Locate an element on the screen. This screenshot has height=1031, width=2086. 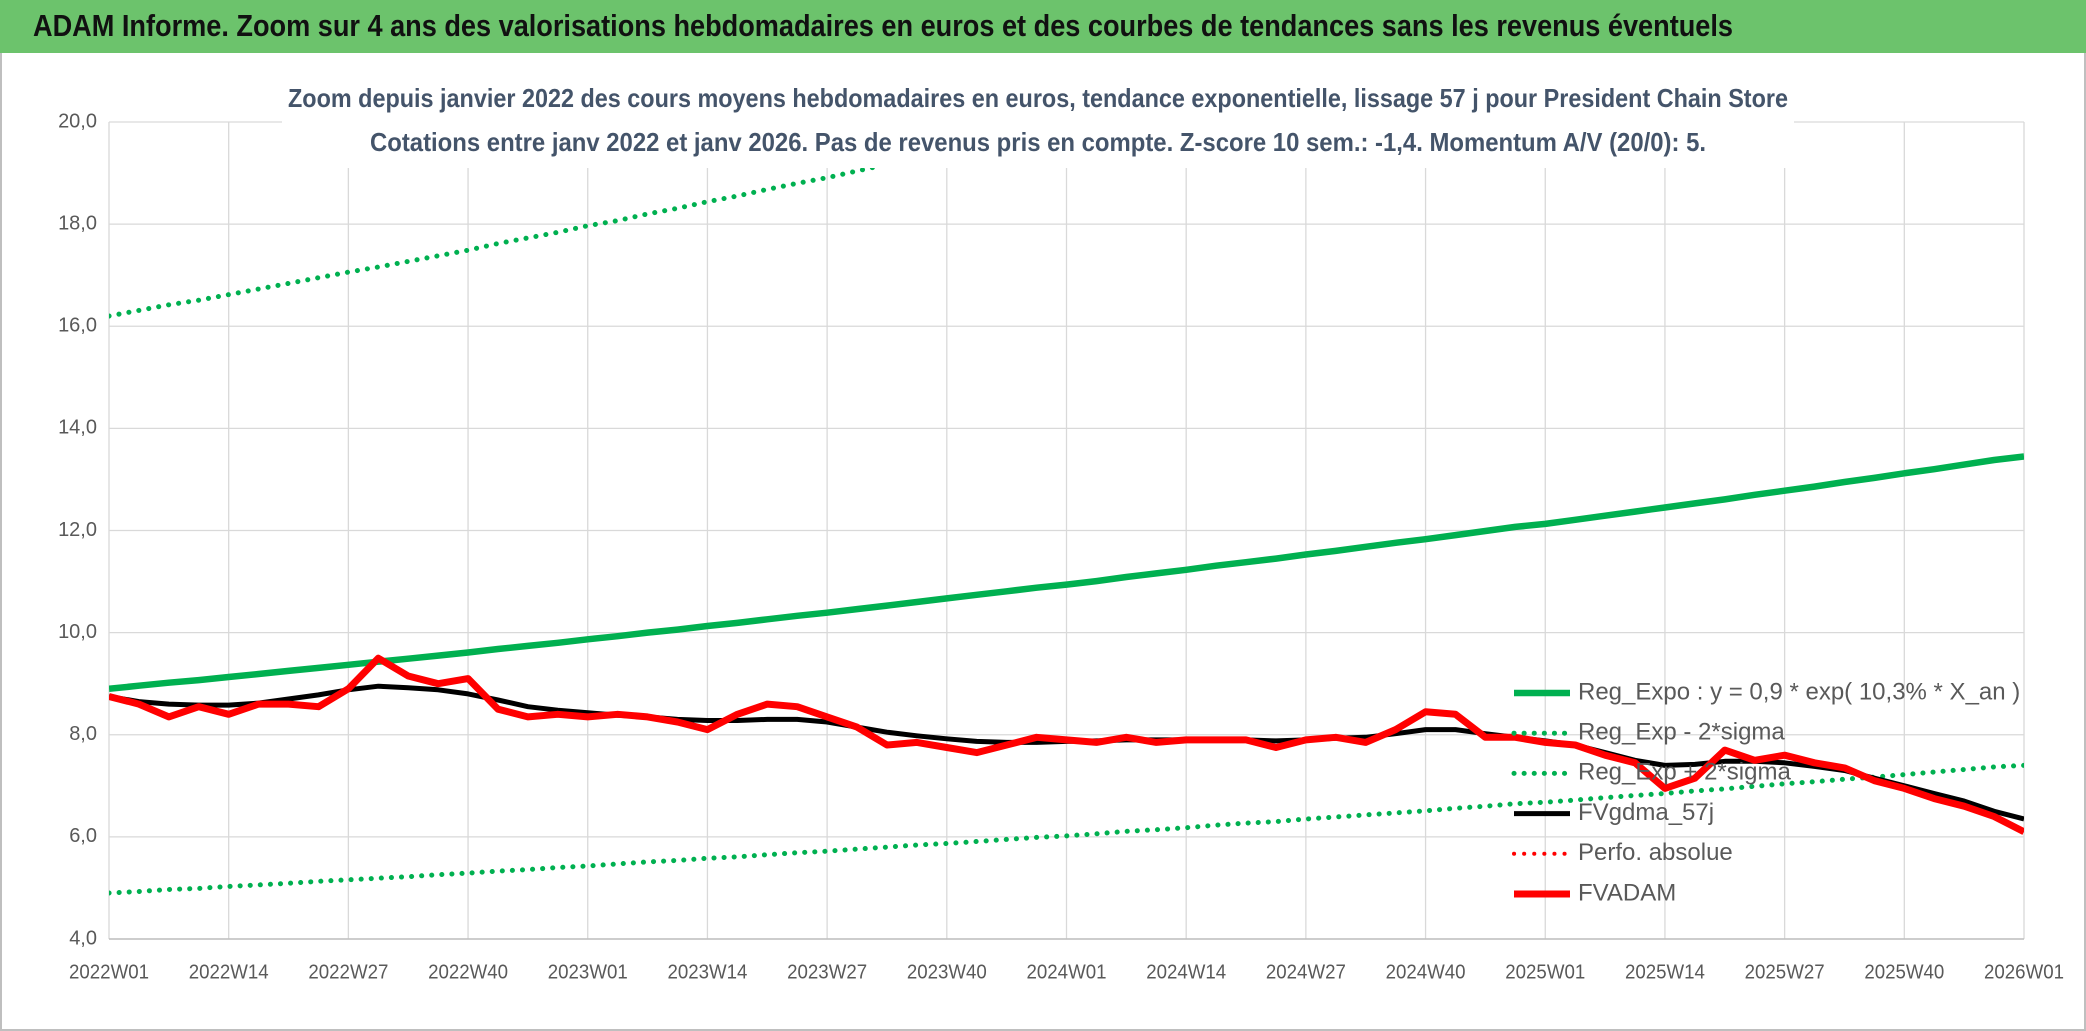
x-tick-label: 2024W01 is located at coordinates (1067, 972).